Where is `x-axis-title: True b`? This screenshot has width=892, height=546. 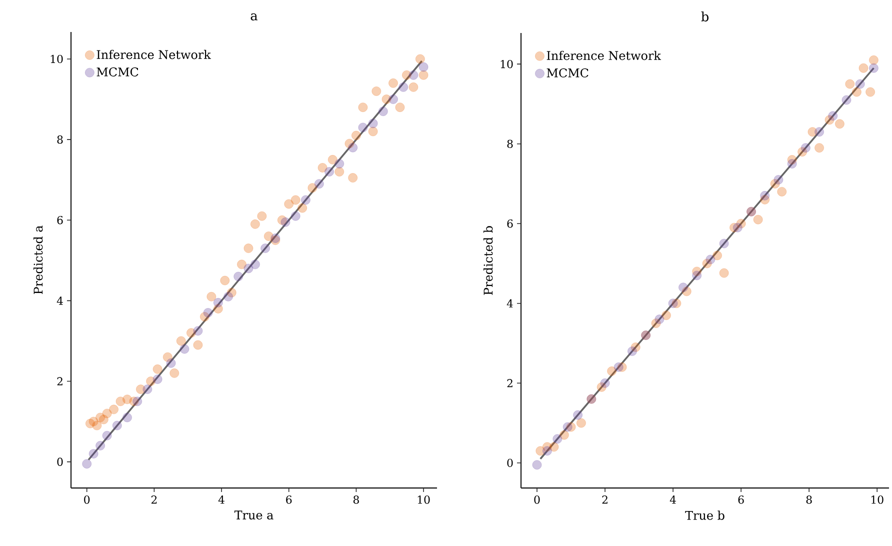
x-axis-title: True b is located at coordinates (704, 515).